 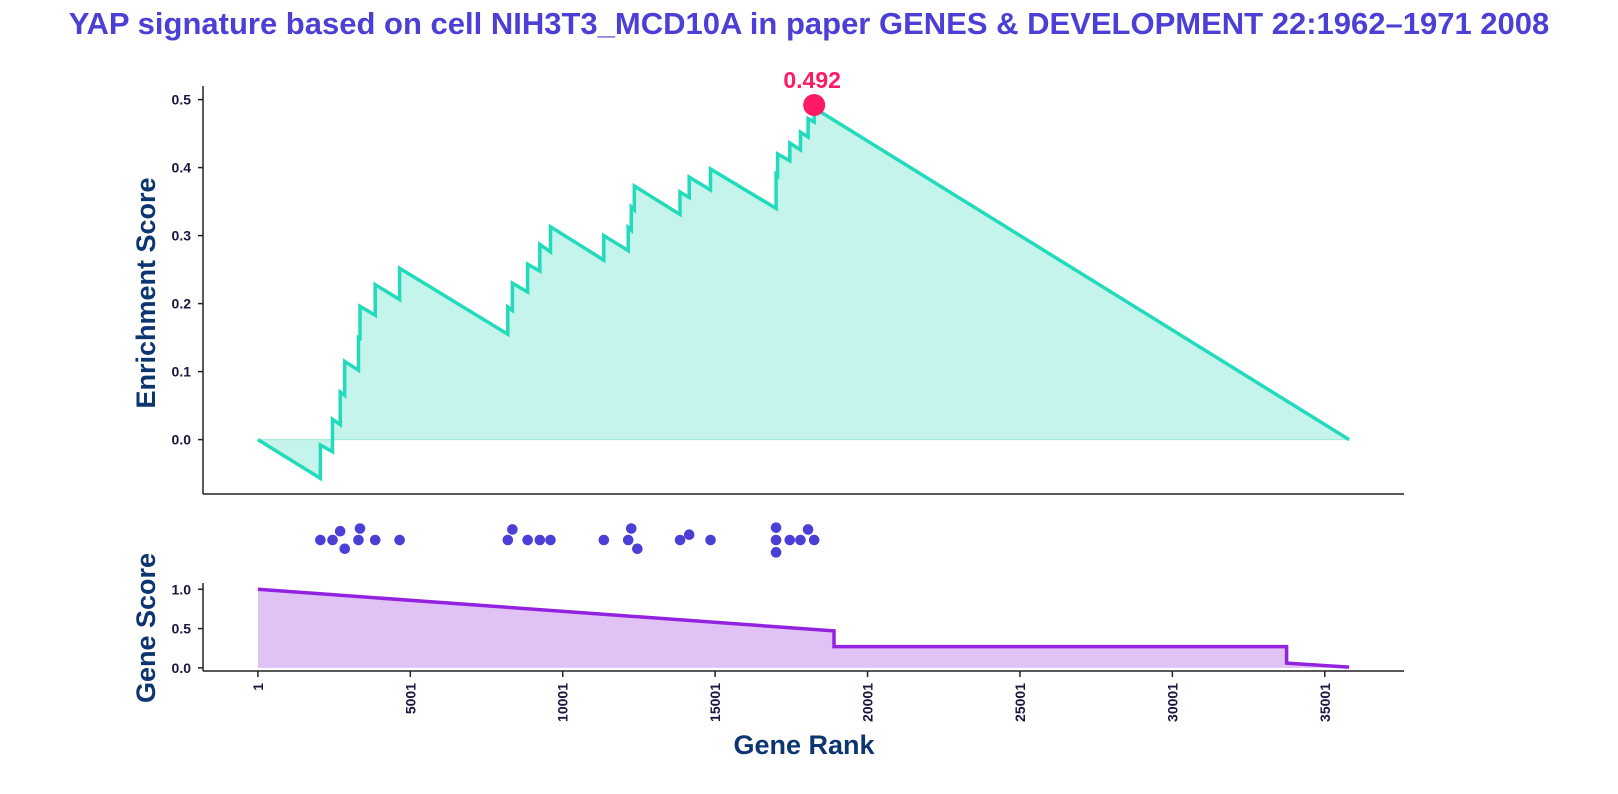 I want to click on enrichment-y-tick-label: 0.5, so click(x=182, y=100).